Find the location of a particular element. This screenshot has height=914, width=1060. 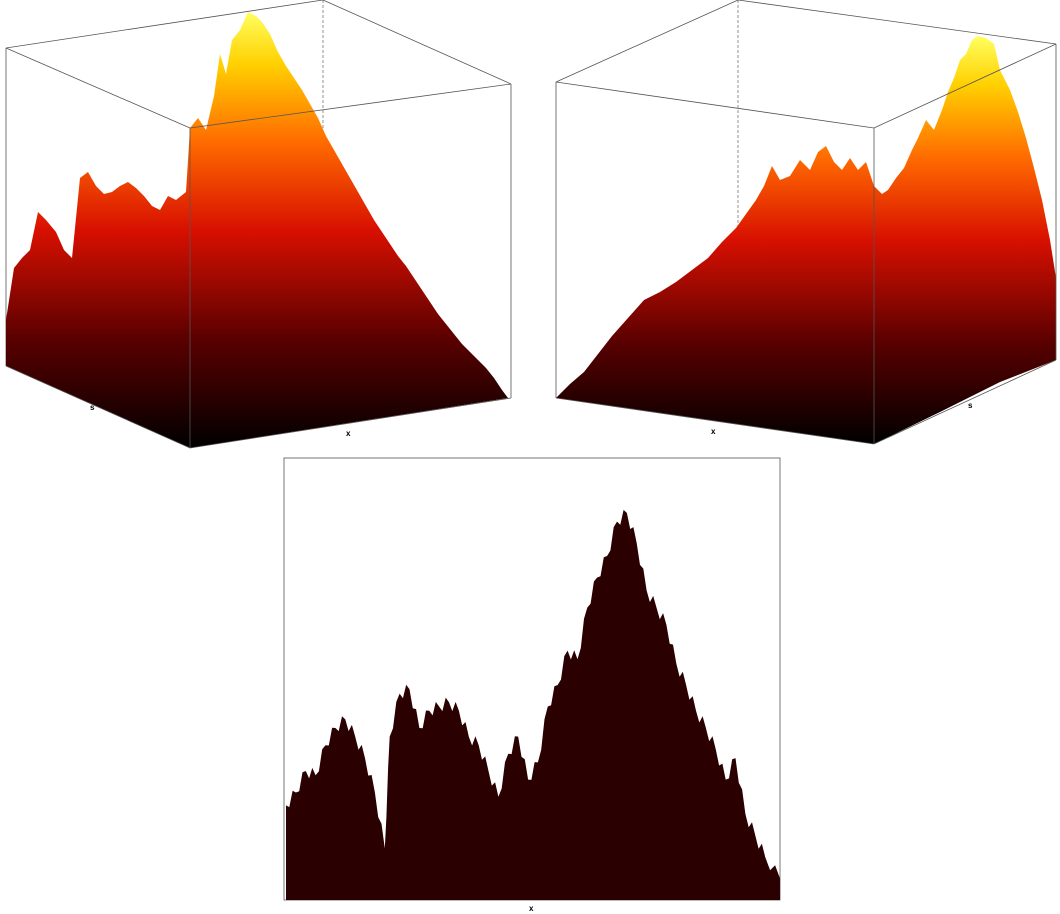

axis-label-x-bottom: x is located at coordinates (531, 908).